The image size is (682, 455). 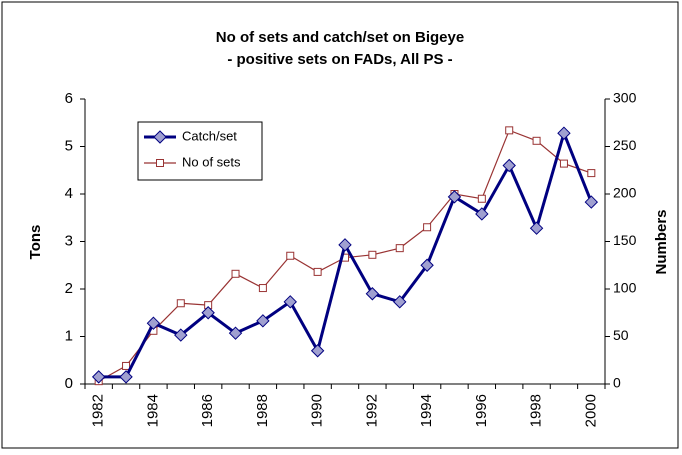 What do you see at coordinates (339, 59) in the screenshot?
I see `chart-subtitle: - positive sets on FADs, All PS -` at bounding box center [339, 59].